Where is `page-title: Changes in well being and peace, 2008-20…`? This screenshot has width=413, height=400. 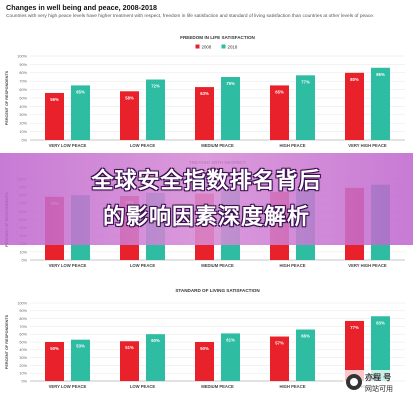 page-title: Changes in well being and peace, 2008-20… is located at coordinates (81, 7).